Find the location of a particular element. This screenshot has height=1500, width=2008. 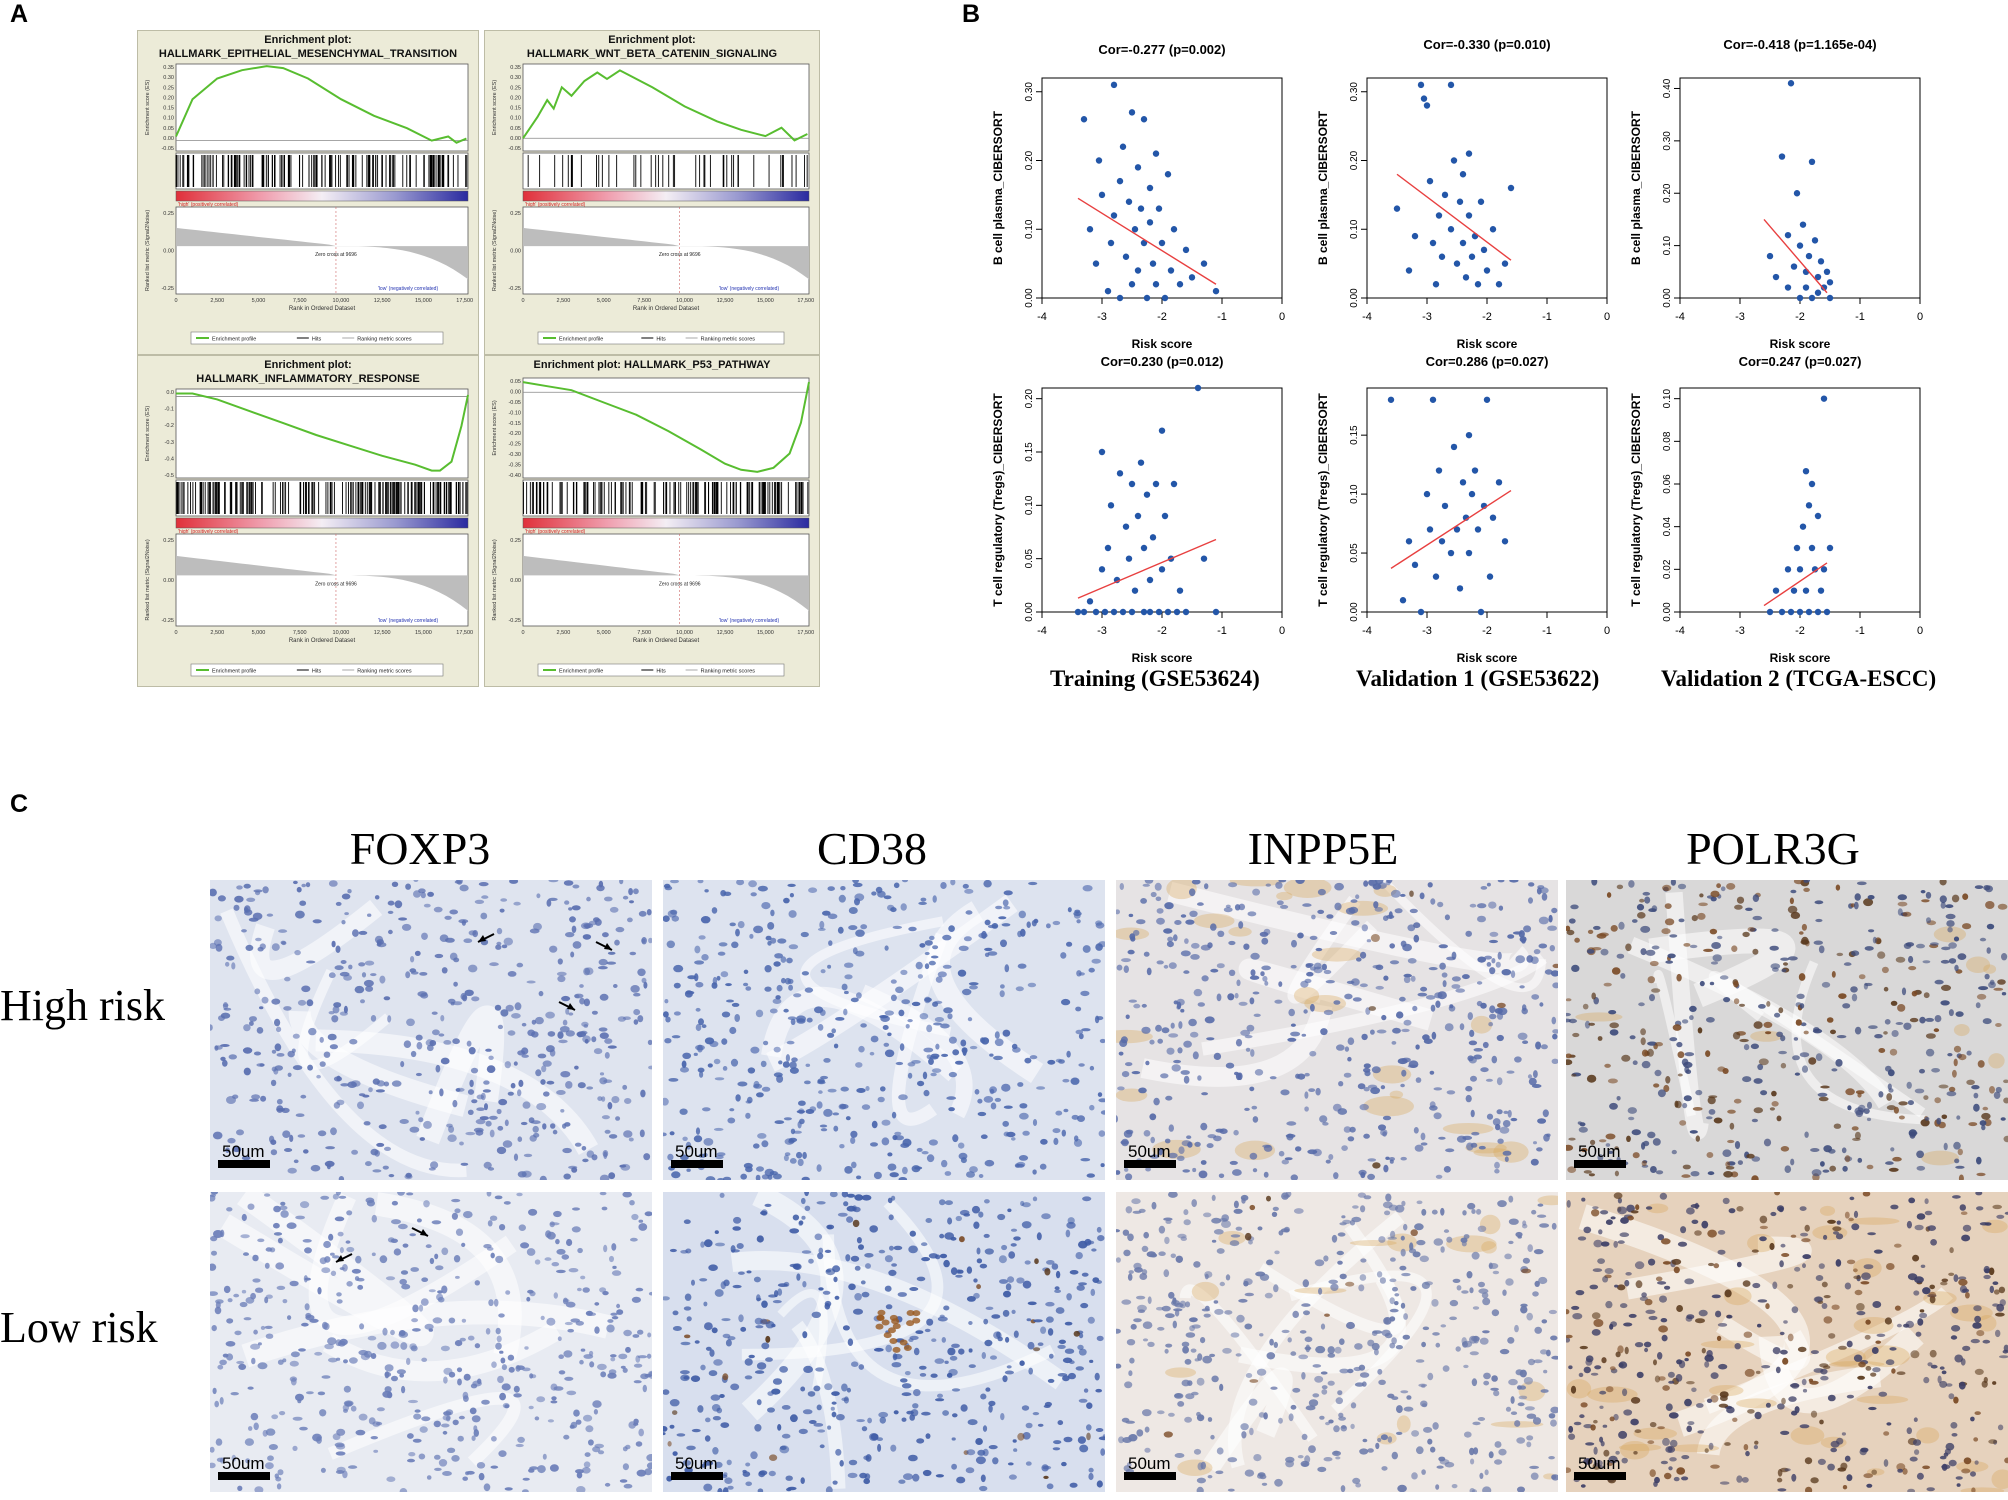

micrograph-svg: 50um is located at coordinates (1787, 1030).